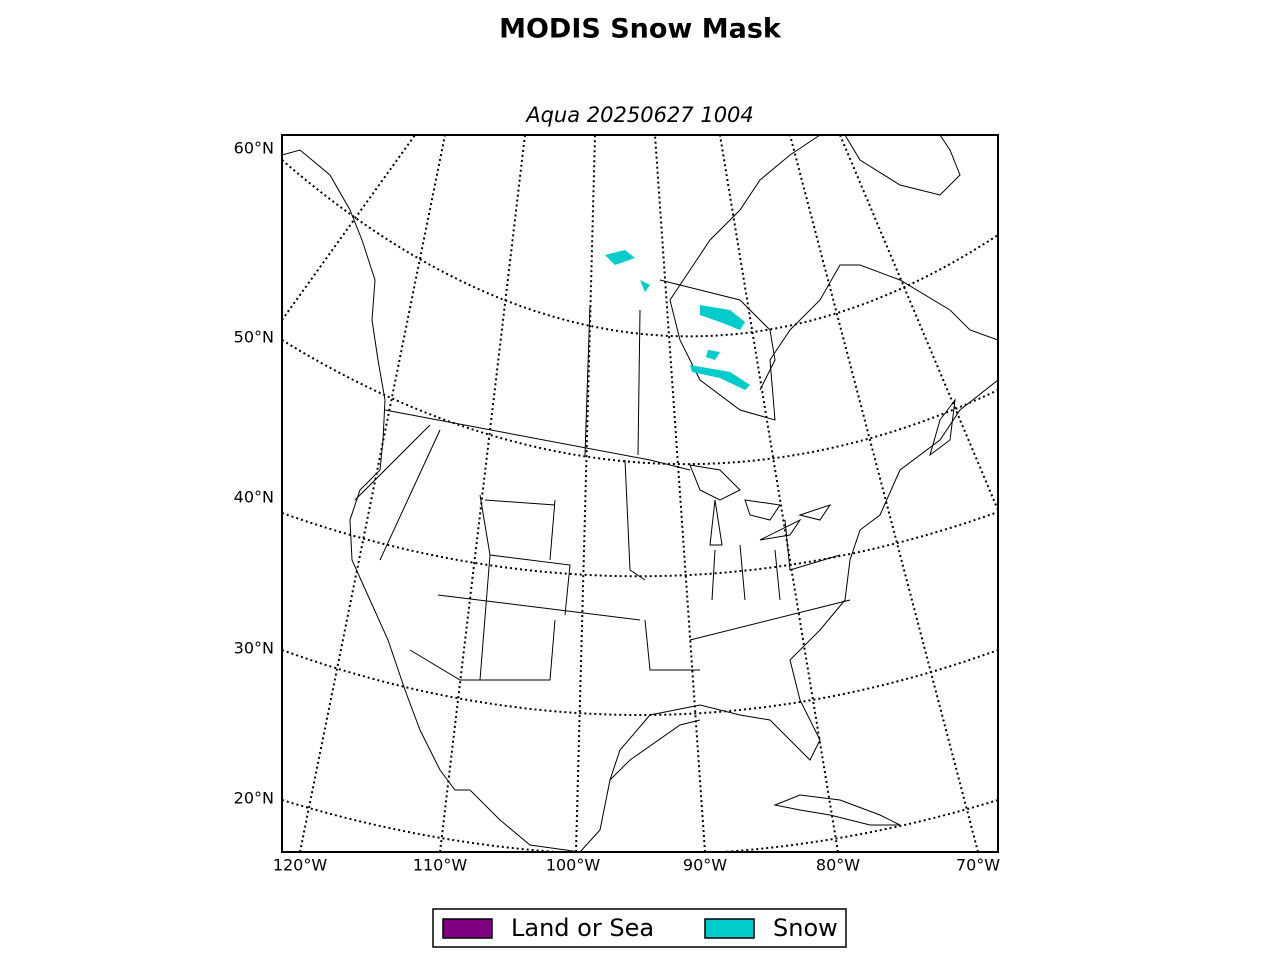 The height and width of the screenshot is (960, 1280). I want to click on longitude-label: 90°W, so click(705, 865).